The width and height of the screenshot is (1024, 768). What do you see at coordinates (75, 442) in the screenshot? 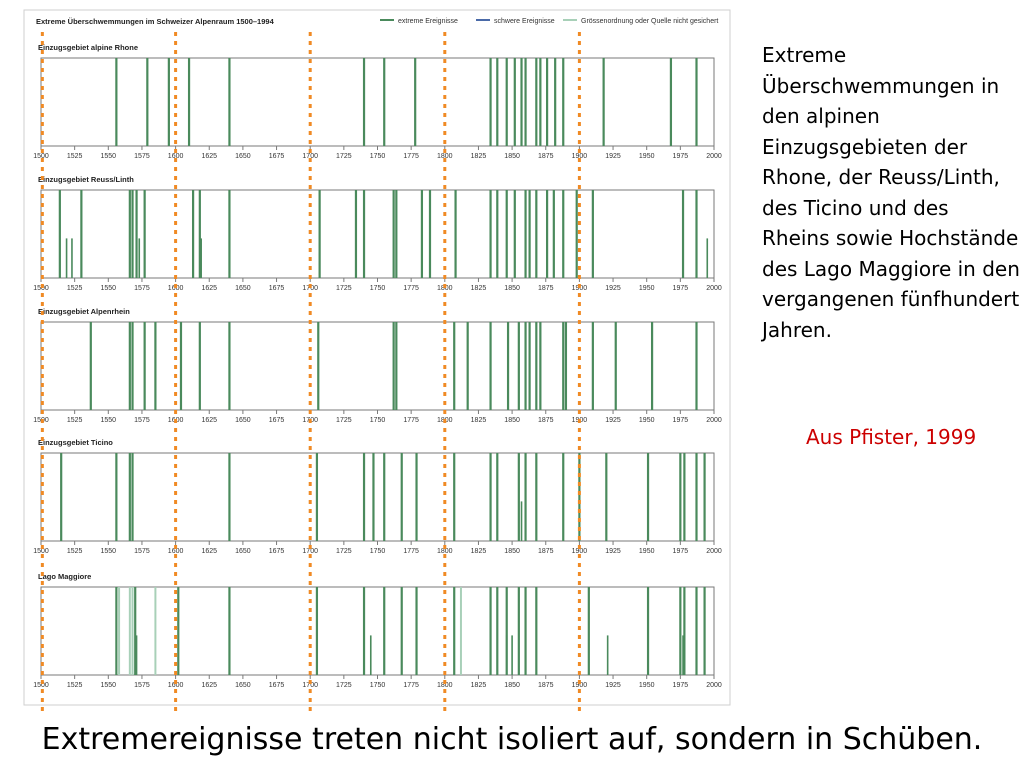
I see `panel-title: Einzugsgebiet Ticino` at bounding box center [75, 442].